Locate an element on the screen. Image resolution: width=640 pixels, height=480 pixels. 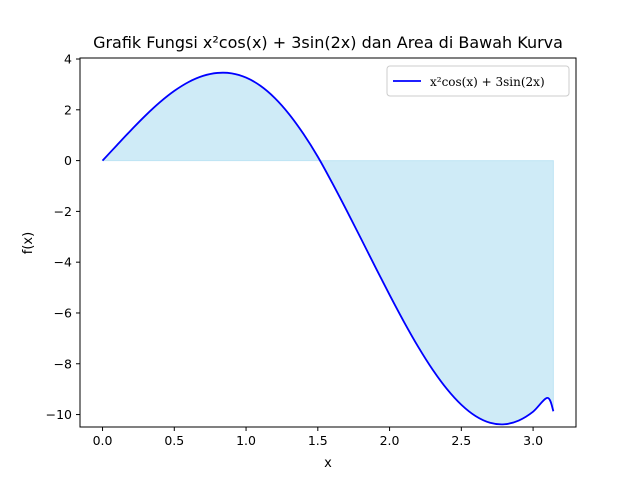
x-axis-label: x is located at coordinates (328, 463).